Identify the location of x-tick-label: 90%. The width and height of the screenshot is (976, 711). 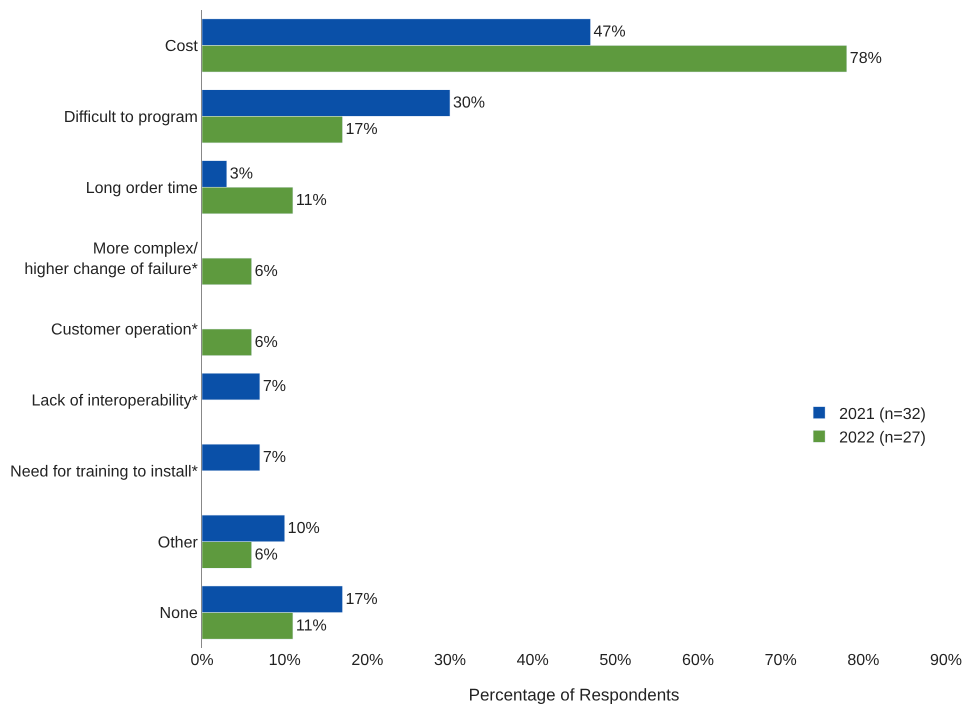
(946, 660).